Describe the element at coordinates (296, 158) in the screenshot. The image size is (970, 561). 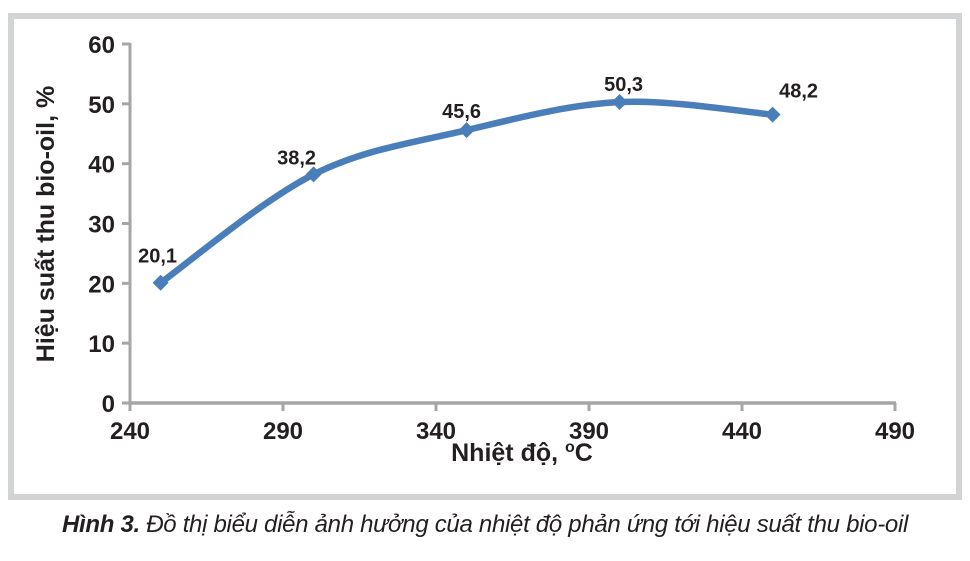
I see `data-point-label: 38,2` at that location.